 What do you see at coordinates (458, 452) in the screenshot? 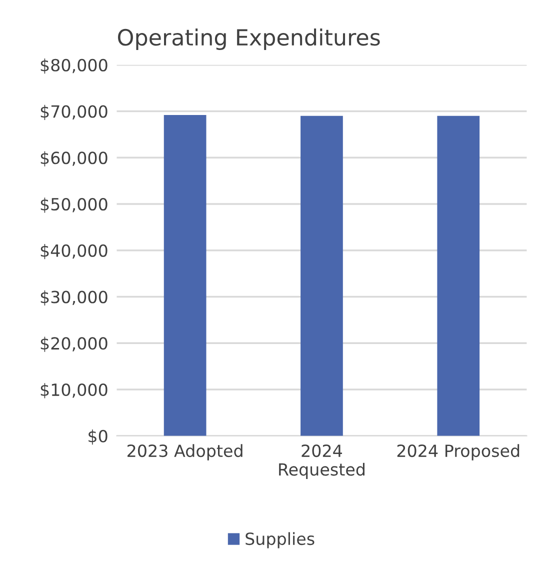
I see `x-tick-label: 2024 Proposed` at bounding box center [458, 452].